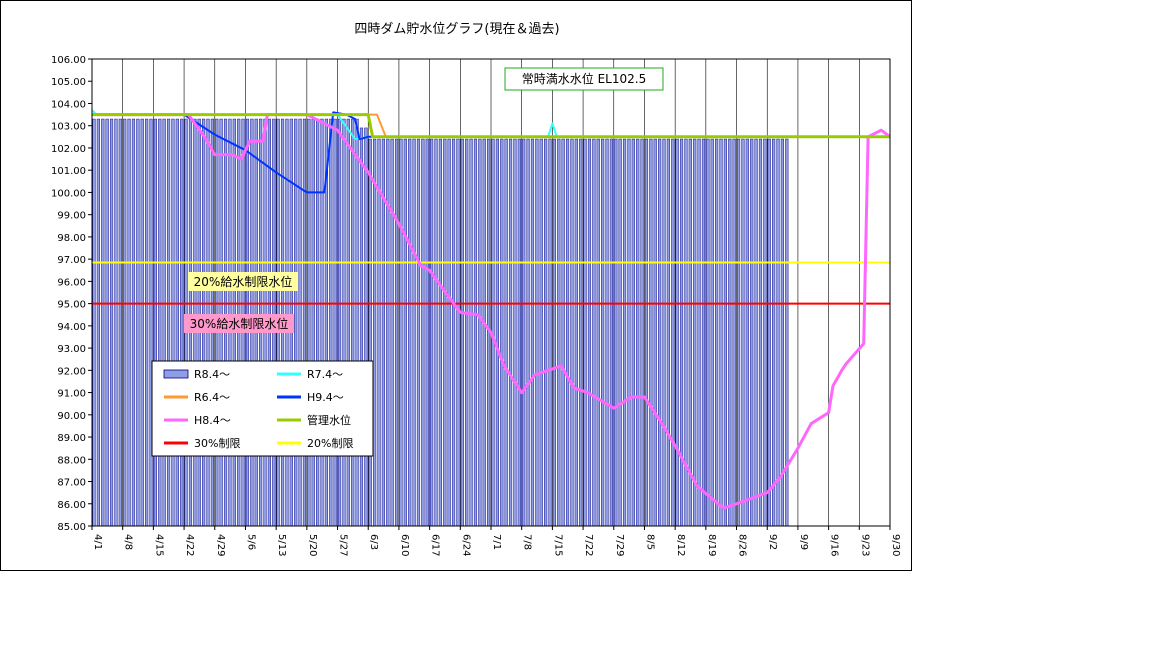 The image size is (1152, 648). What do you see at coordinates (325, 397) in the screenshot?
I see `legend-label-3: H9.4～` at bounding box center [325, 397].